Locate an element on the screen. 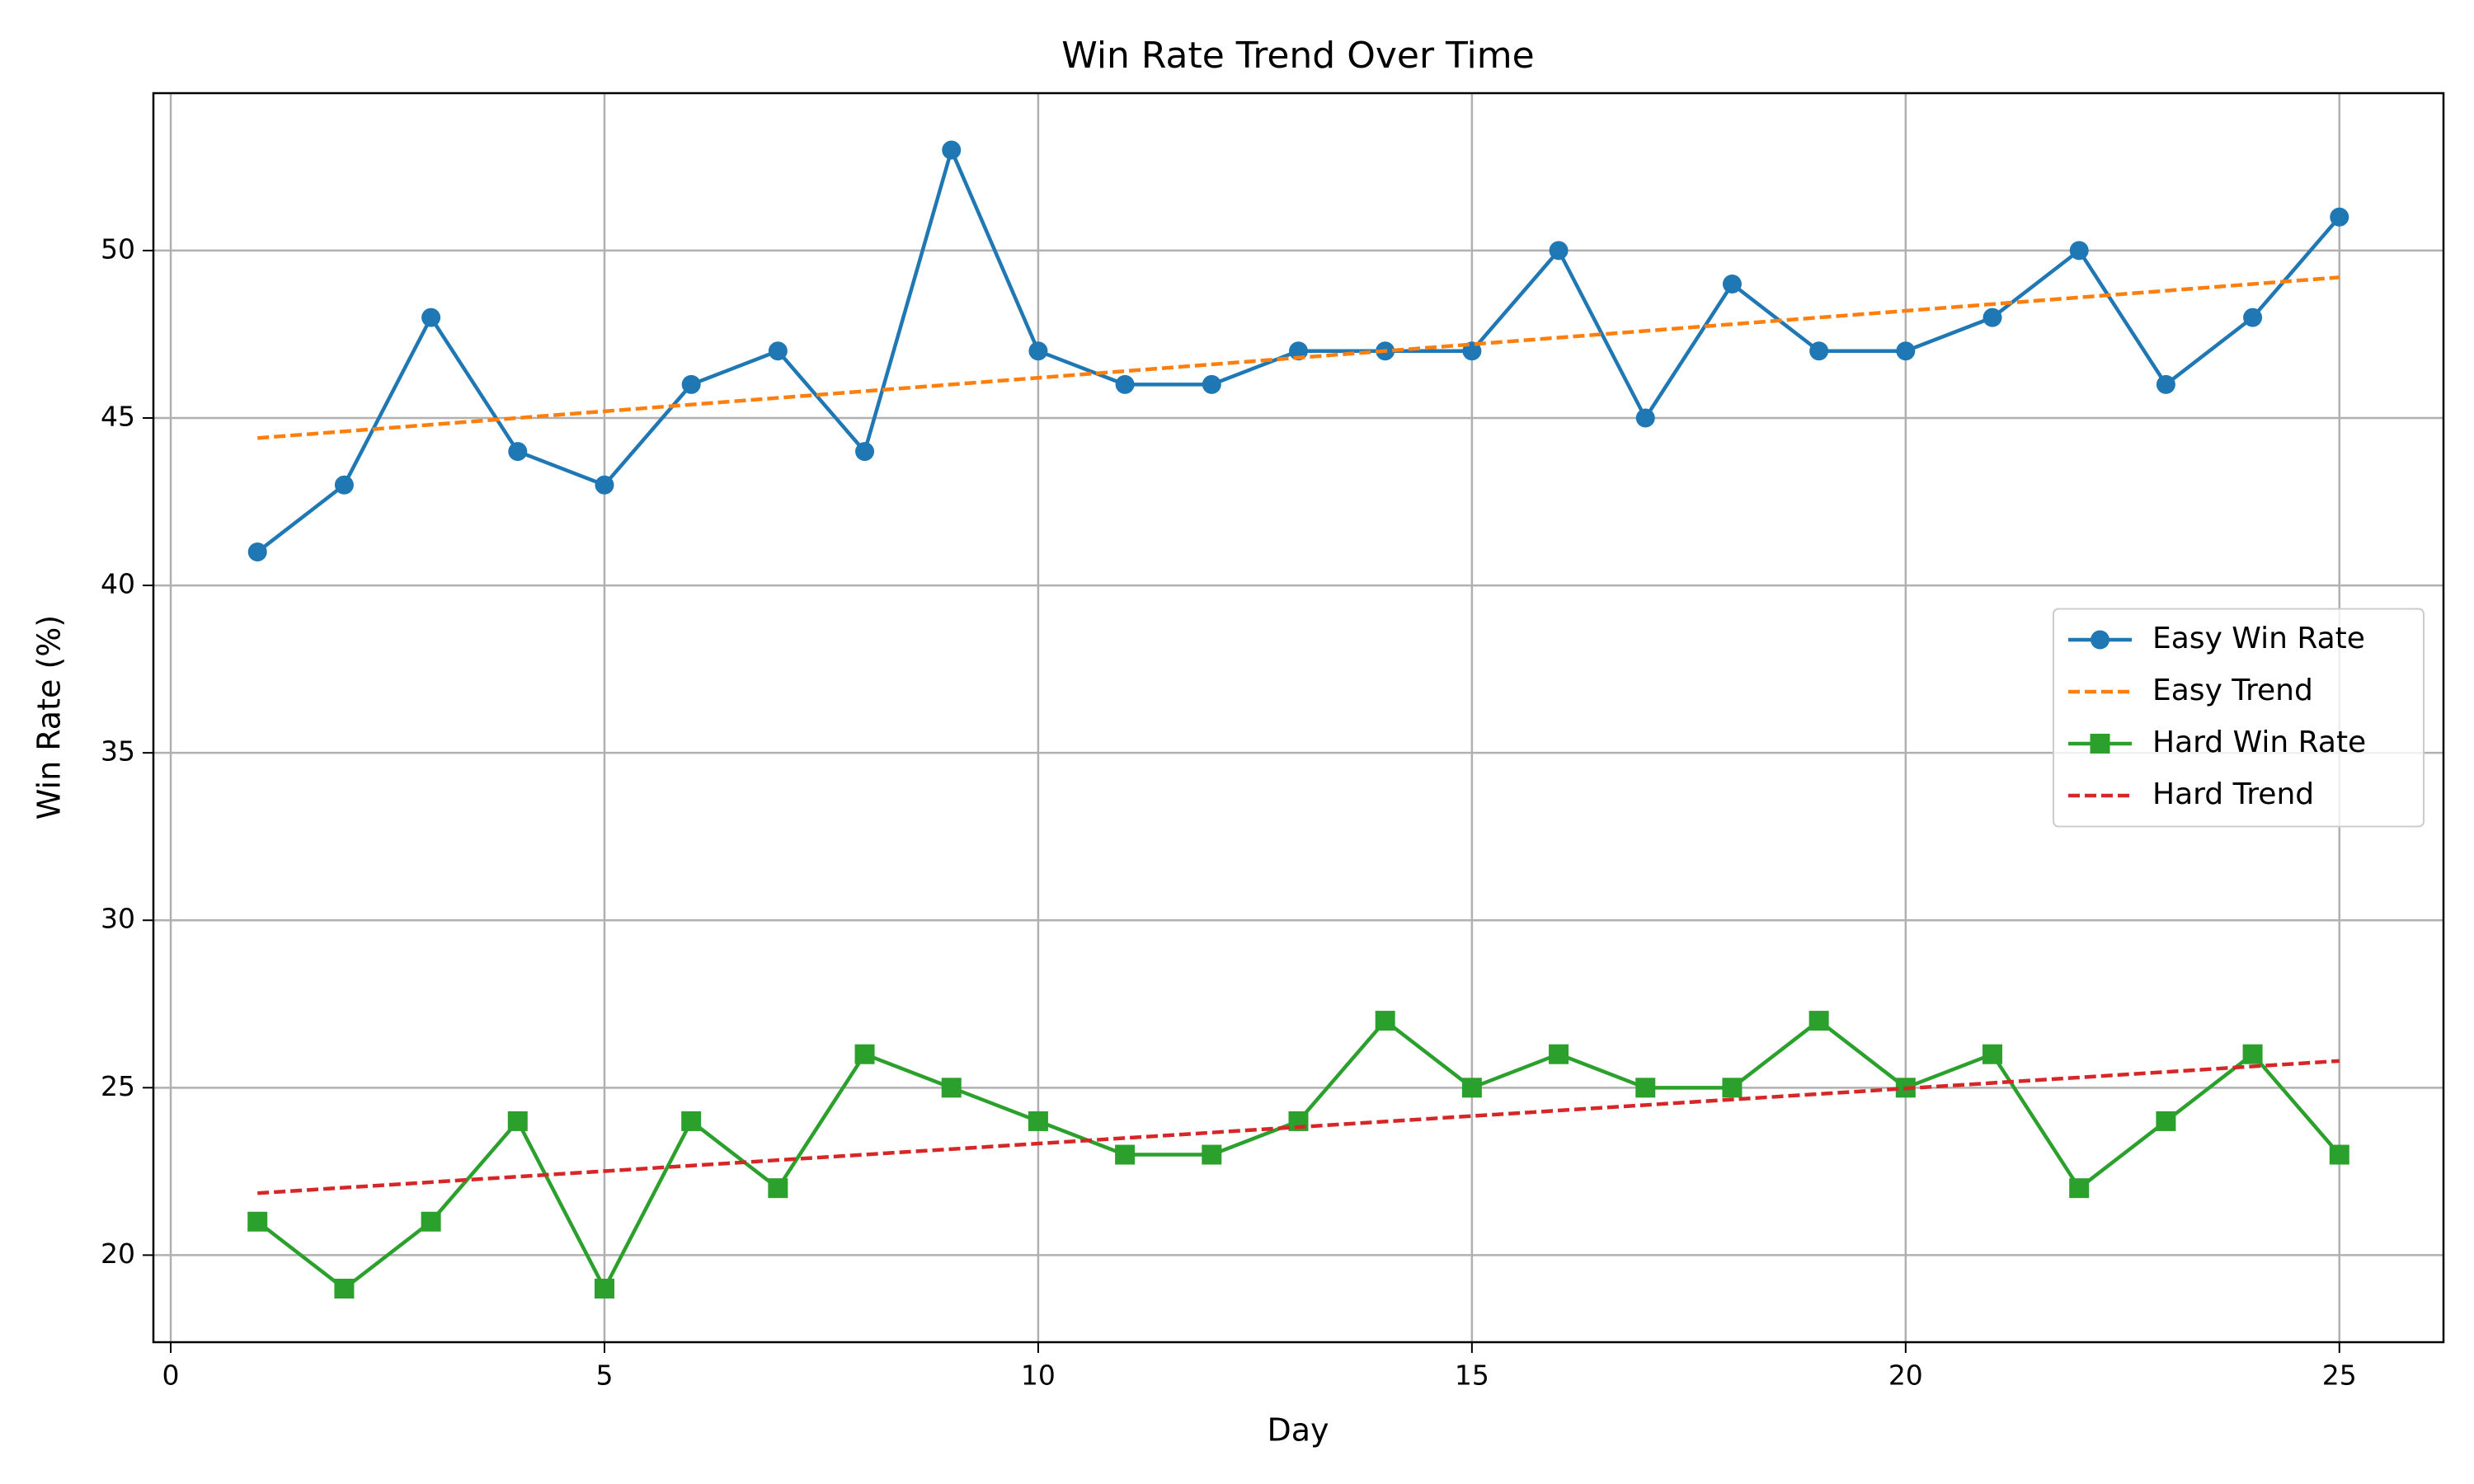 The height and width of the screenshot is (1484, 2474). legend-label: Hard Trend is located at coordinates (2233, 794).